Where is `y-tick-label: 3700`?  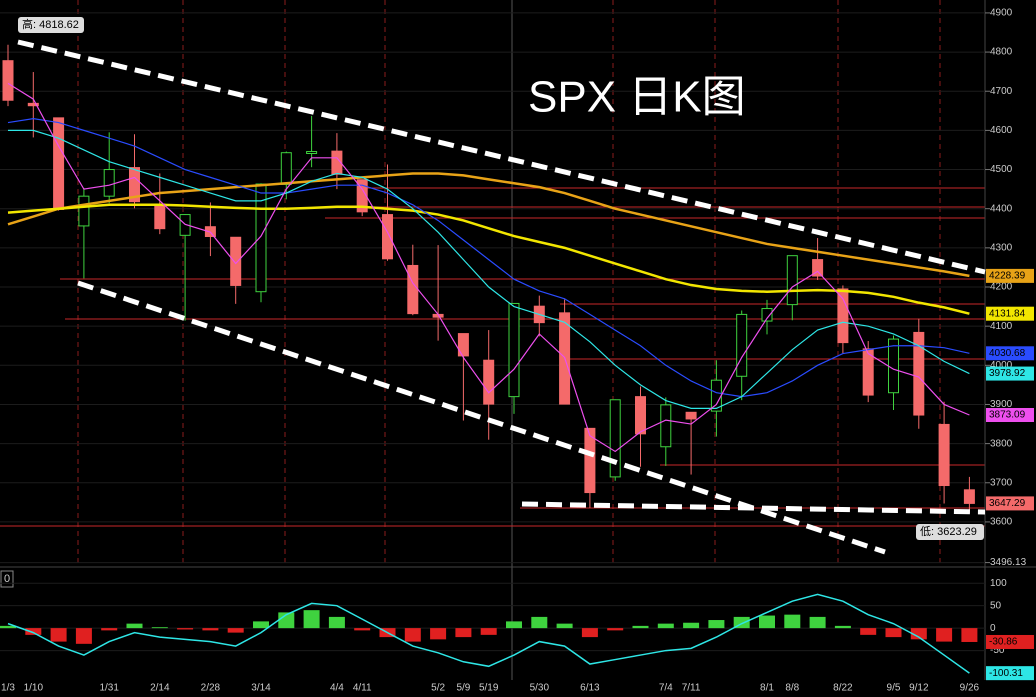 y-tick-label: 3700 is located at coordinates (1001, 482).